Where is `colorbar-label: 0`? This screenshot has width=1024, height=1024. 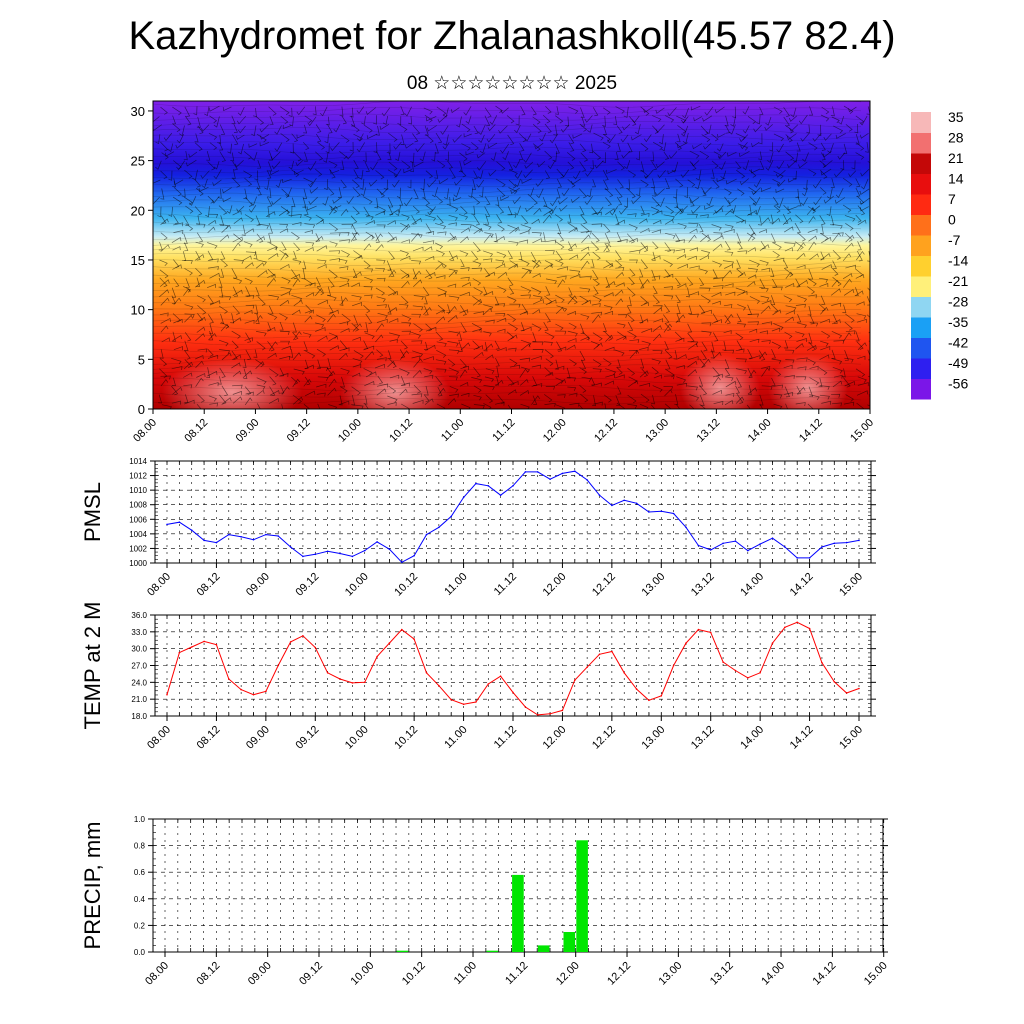 colorbar-label: 0 is located at coordinates (952, 219).